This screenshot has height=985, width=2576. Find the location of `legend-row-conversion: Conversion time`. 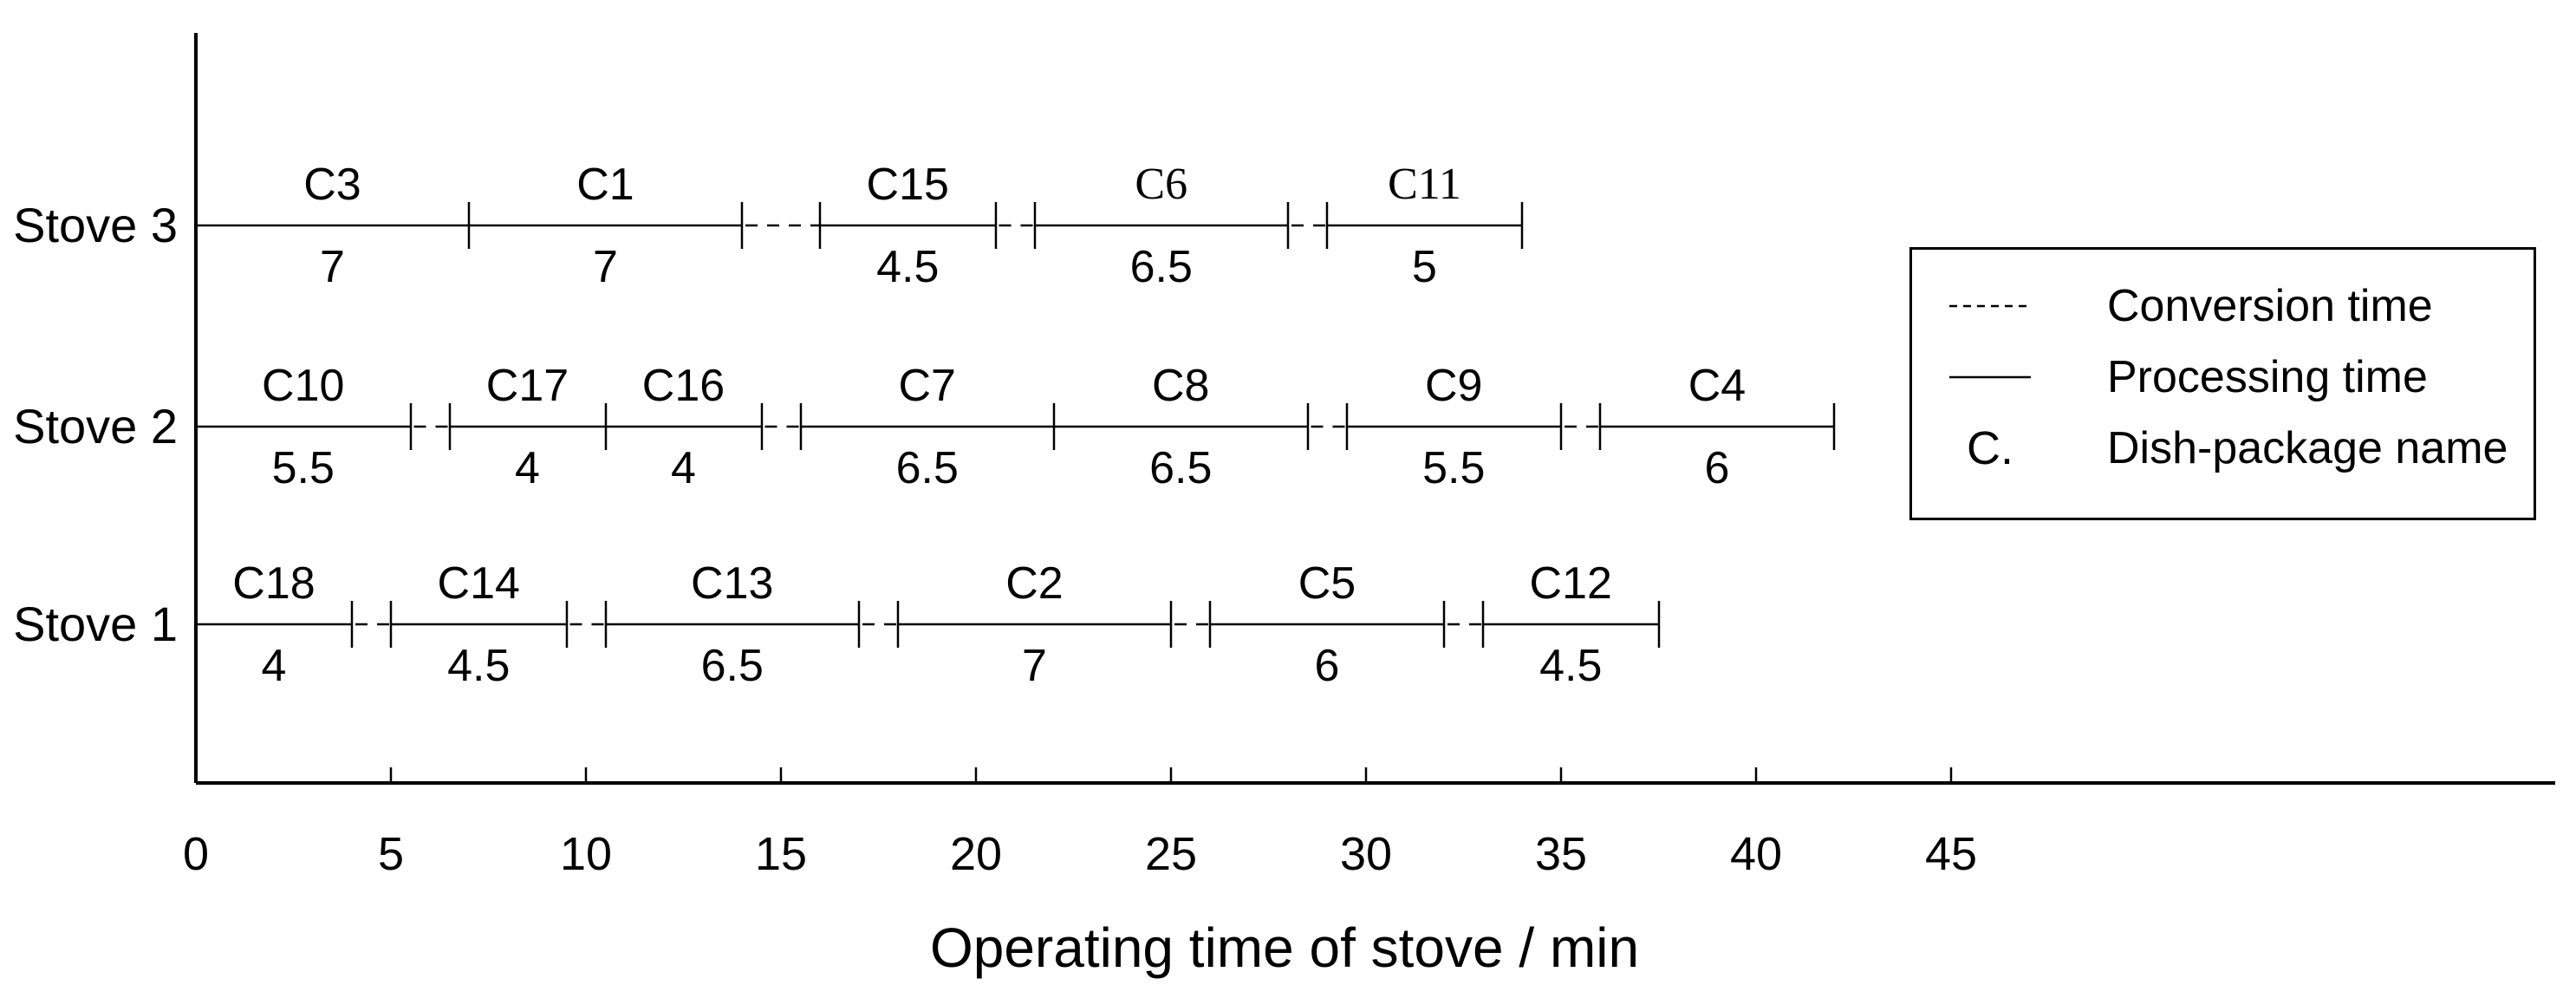

legend-row-conversion: Conversion time is located at coordinates (2223, 306).